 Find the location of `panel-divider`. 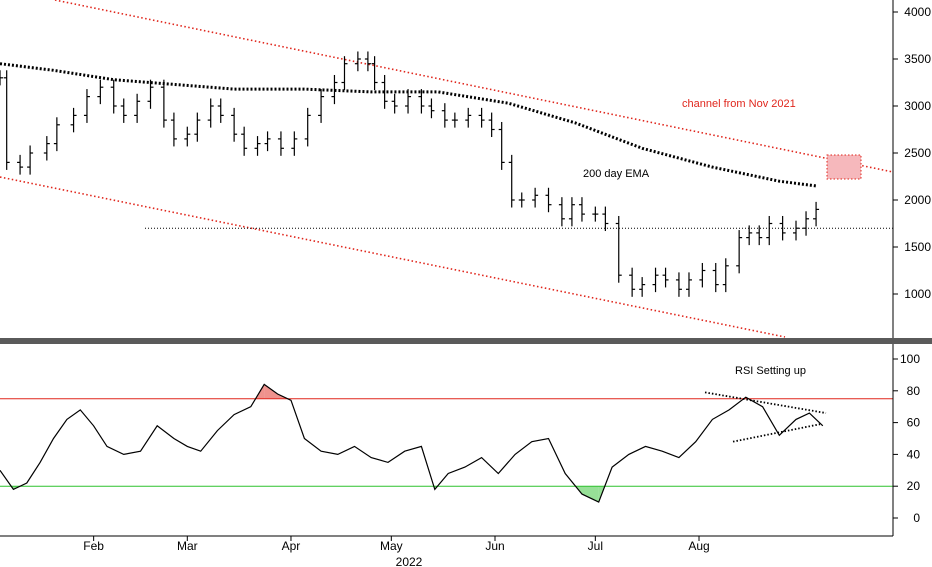

panel-divider is located at coordinates (466, 341).